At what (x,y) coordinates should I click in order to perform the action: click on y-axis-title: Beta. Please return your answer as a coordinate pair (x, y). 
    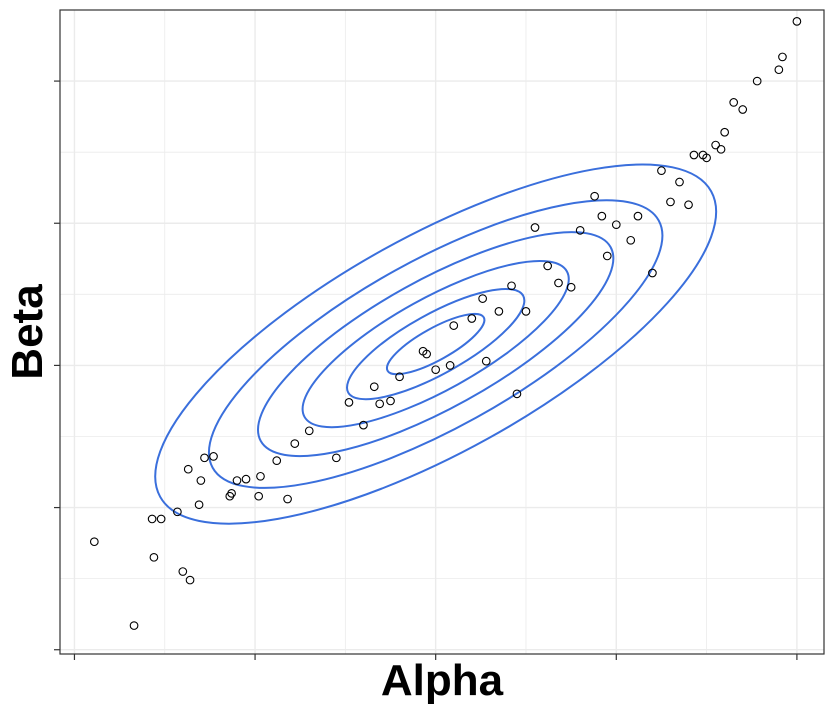
    Looking at the image, I should click on (27, 332).